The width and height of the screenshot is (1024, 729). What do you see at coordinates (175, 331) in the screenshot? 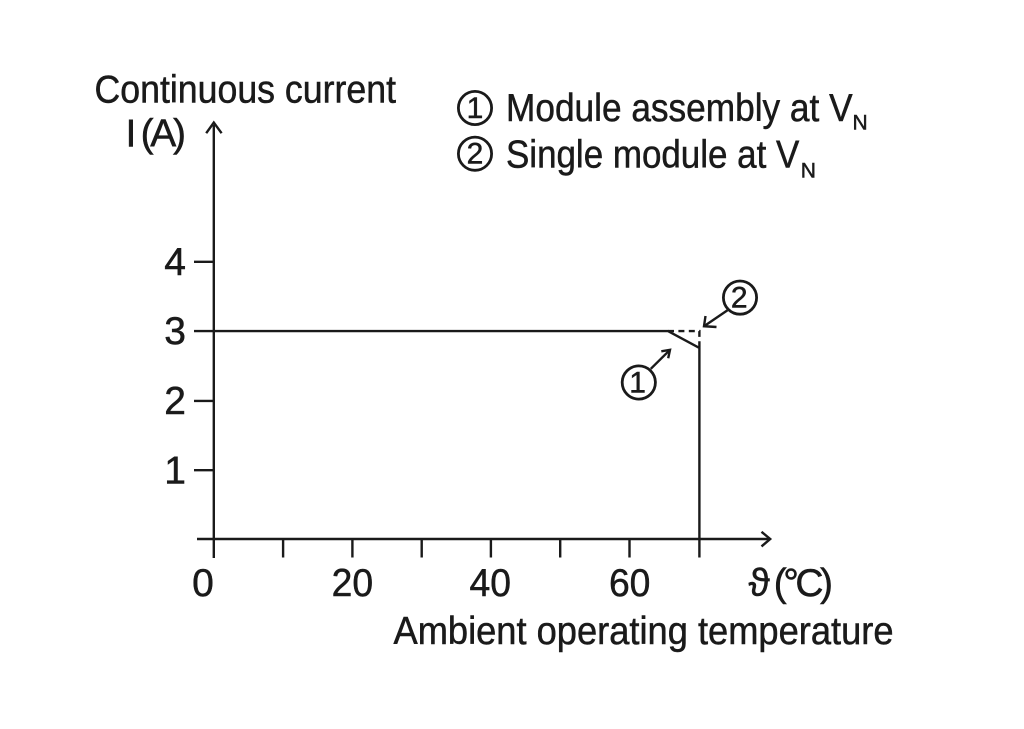
I see `svg-text: 3` at bounding box center [175, 331].